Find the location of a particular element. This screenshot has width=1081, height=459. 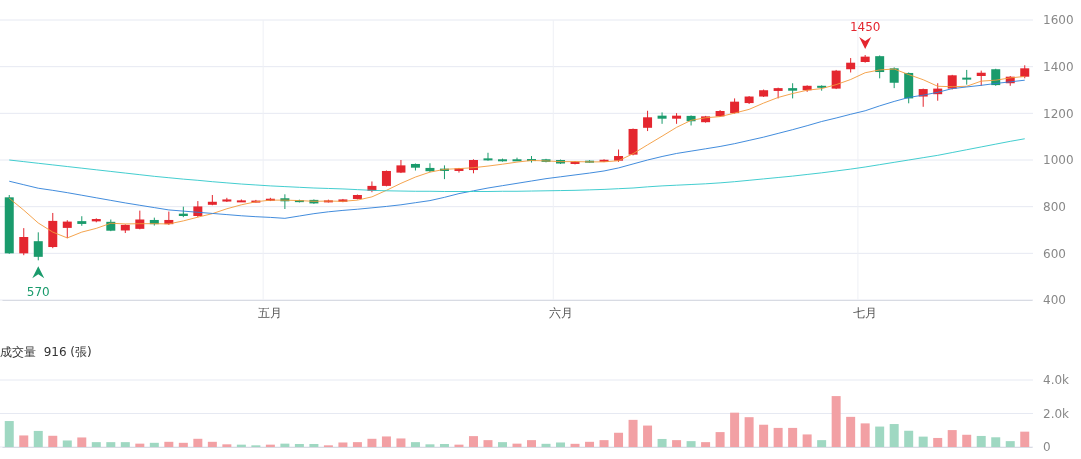

y-tick-label: 400 is located at coordinates (1054, 300).